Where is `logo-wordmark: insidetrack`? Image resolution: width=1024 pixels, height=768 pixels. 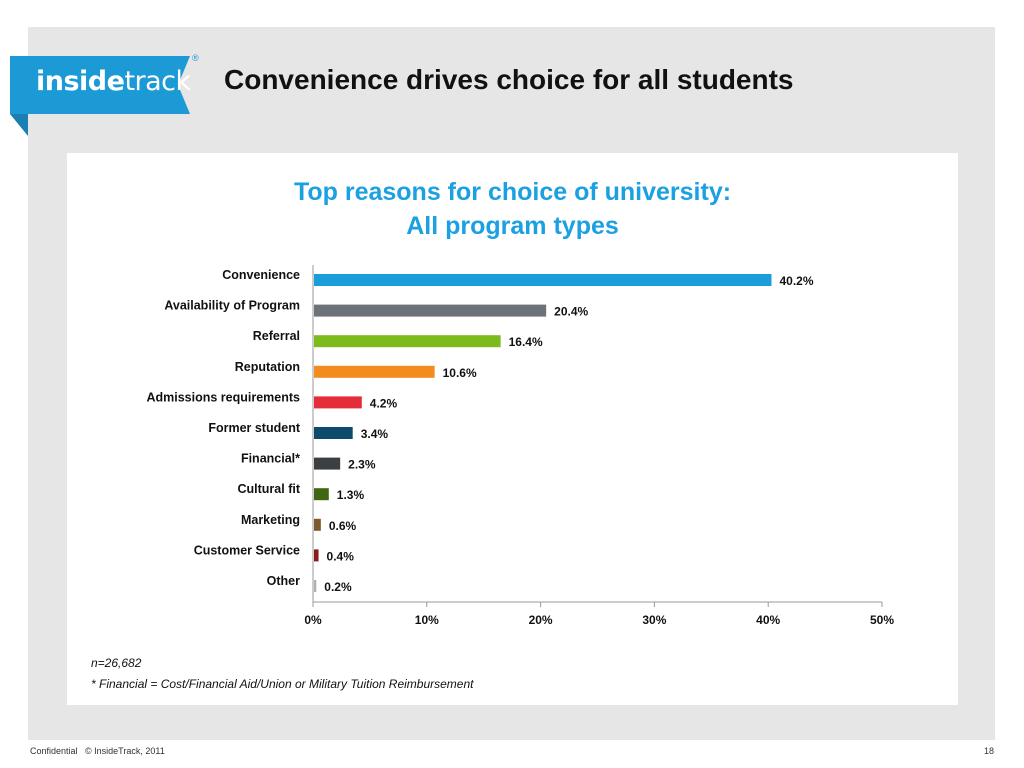 logo-wordmark: insidetrack is located at coordinates (113, 82).